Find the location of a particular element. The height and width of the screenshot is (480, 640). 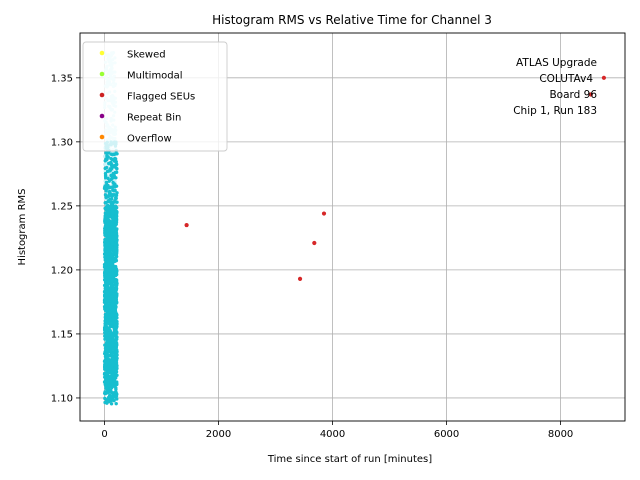

x-axis-ticks: 0 2000 4000 6000 8000 is located at coordinates (337, 430).